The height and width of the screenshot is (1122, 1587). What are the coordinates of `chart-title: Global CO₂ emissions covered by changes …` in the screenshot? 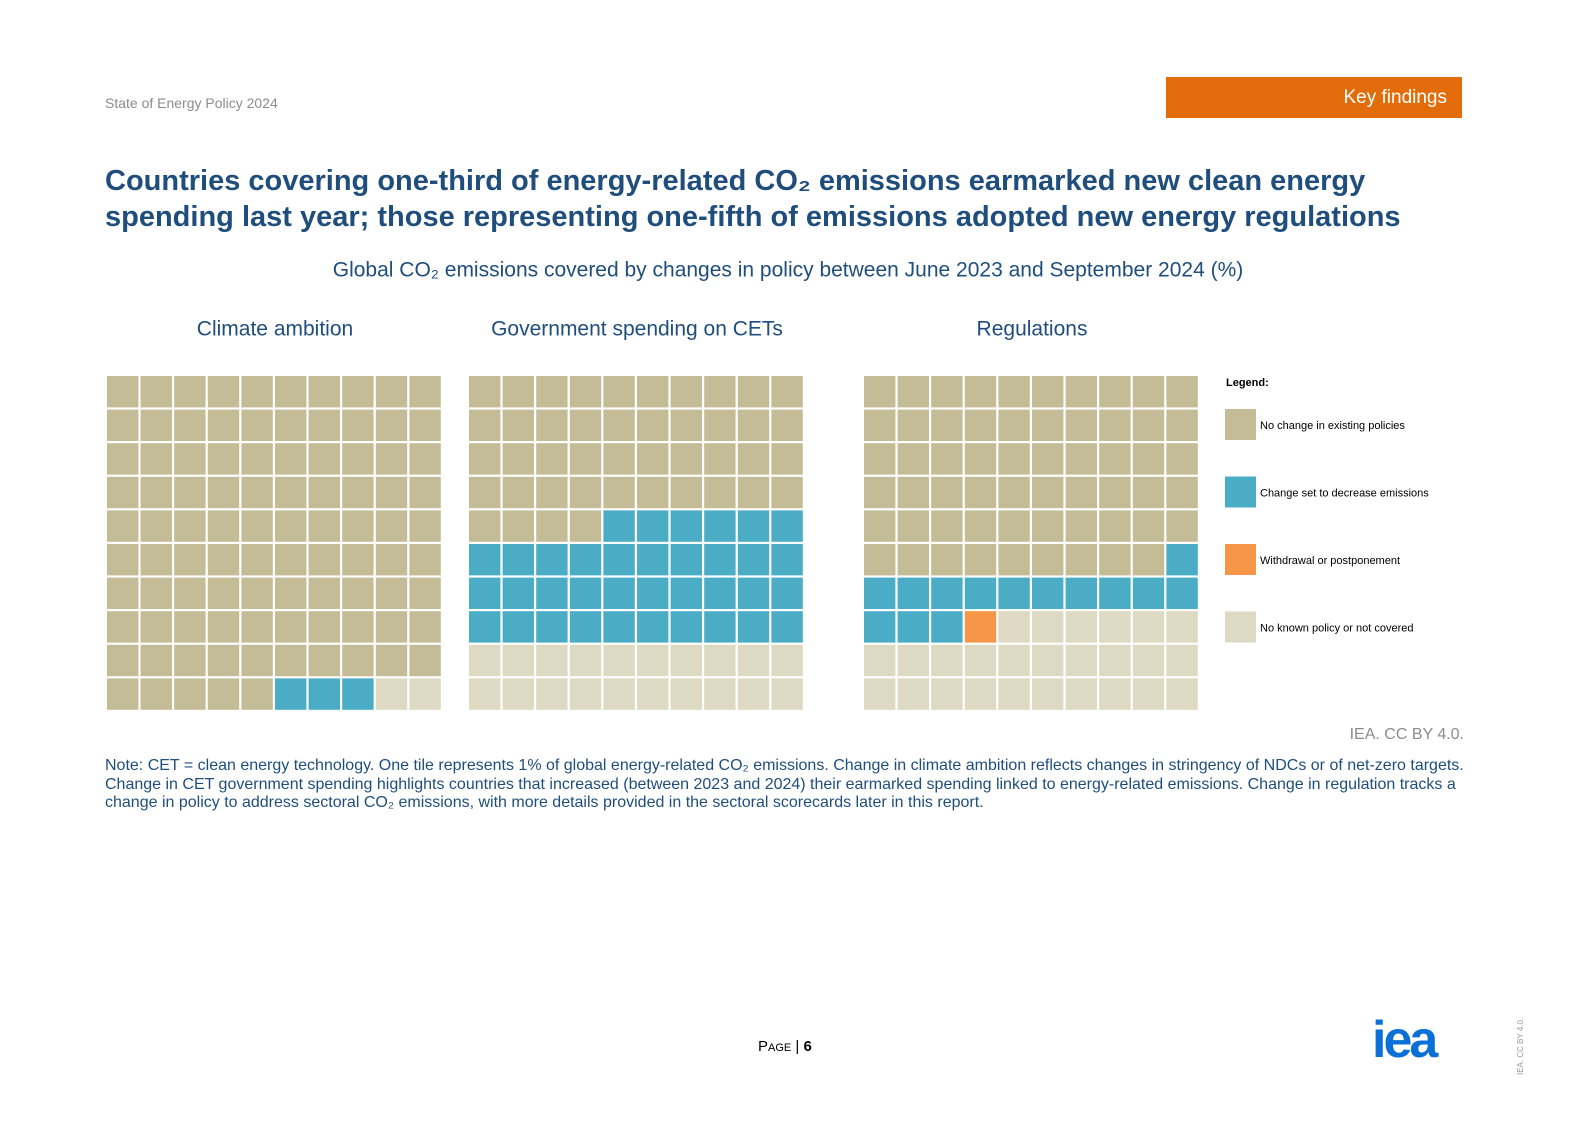 It's located at (788, 270).